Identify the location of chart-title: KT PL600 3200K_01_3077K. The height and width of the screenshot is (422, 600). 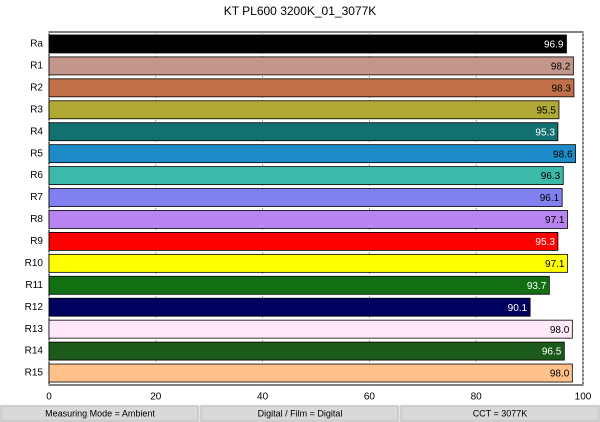
(300, 11).